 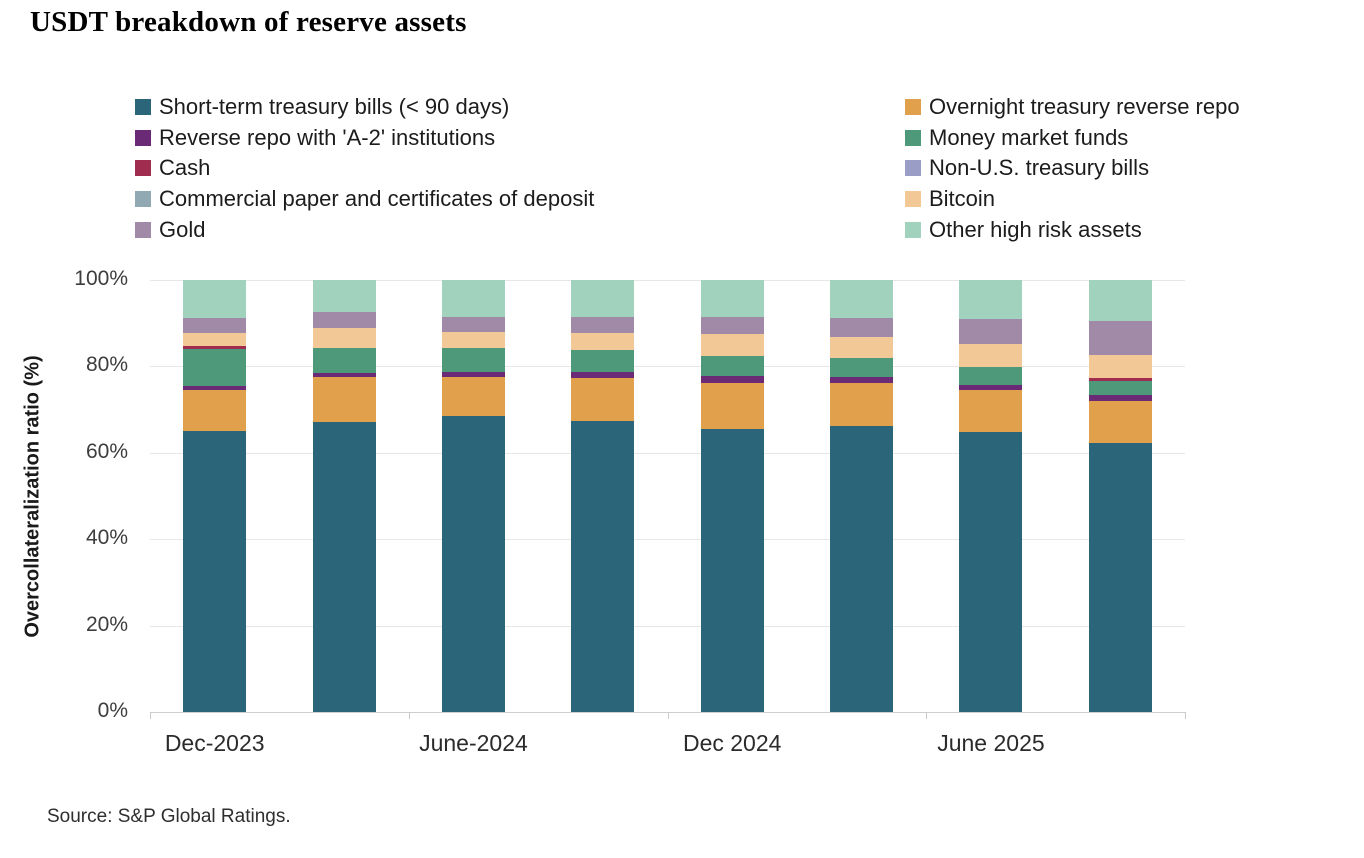 What do you see at coordinates (106, 538) in the screenshot?
I see `y-axis-tick-label: 40%` at bounding box center [106, 538].